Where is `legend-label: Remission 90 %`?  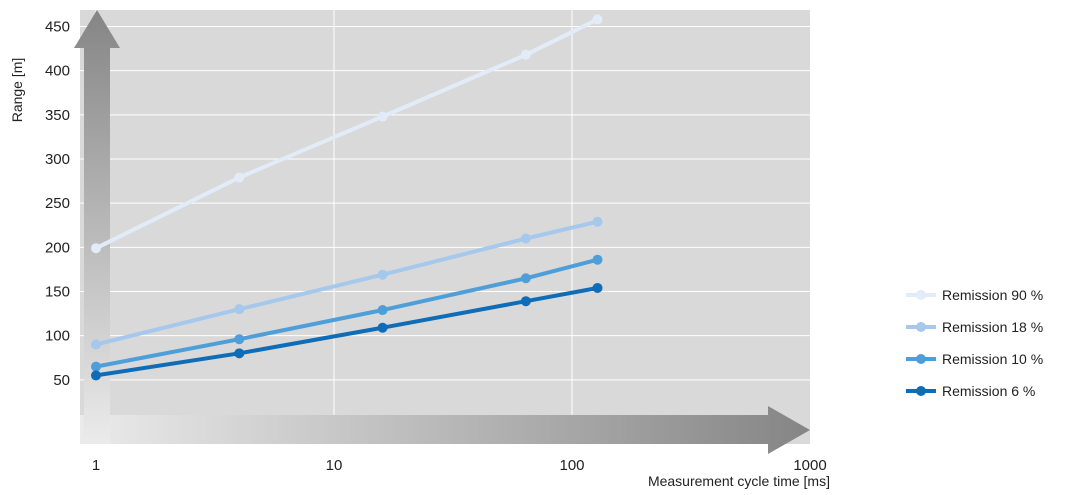 legend-label: Remission 90 % is located at coordinates (992, 295).